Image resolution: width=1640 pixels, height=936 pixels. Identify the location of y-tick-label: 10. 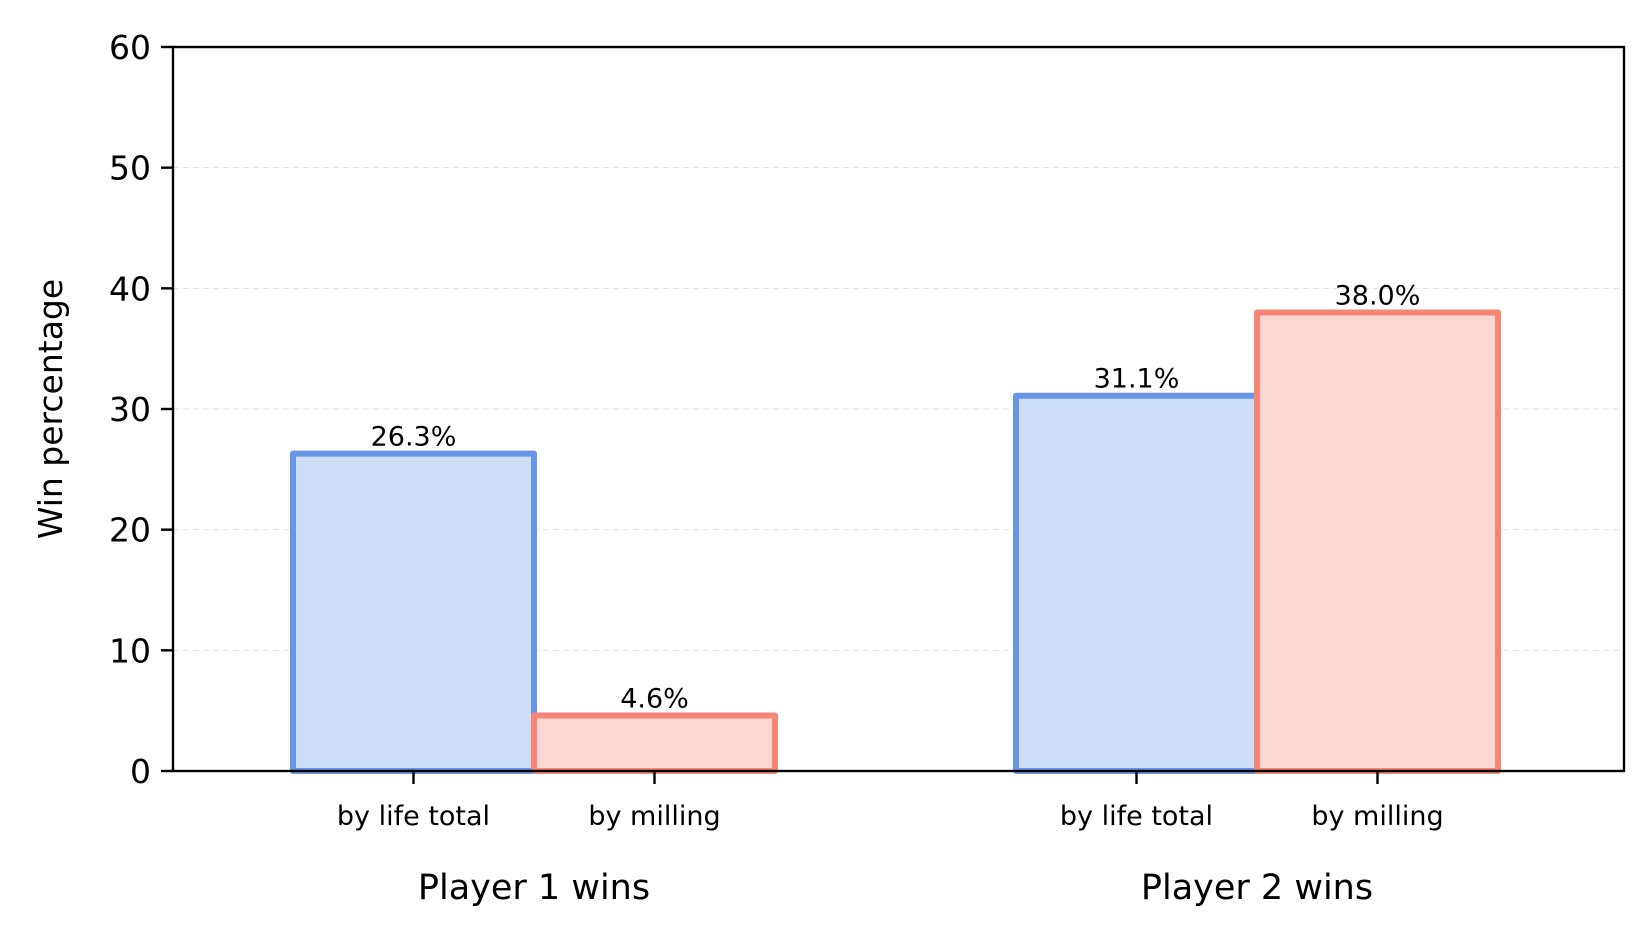
(130, 650).